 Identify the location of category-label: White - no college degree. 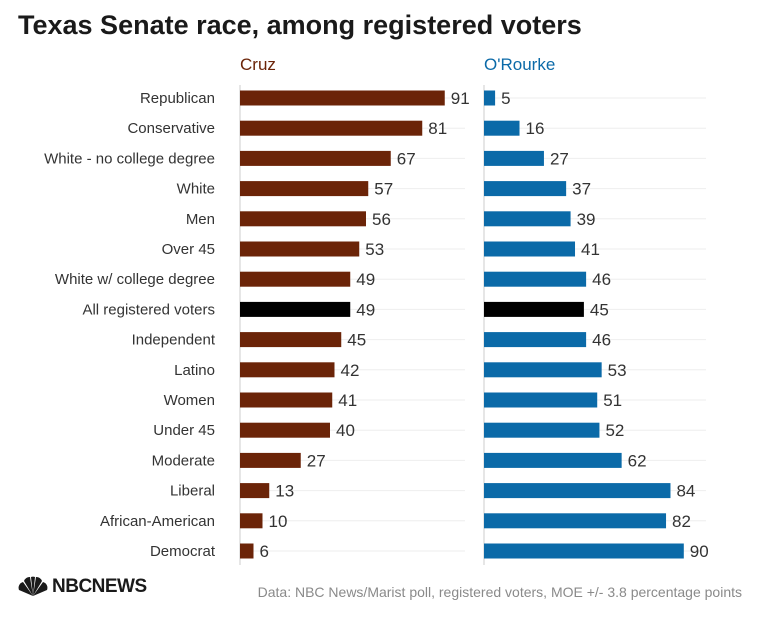
(129, 158).